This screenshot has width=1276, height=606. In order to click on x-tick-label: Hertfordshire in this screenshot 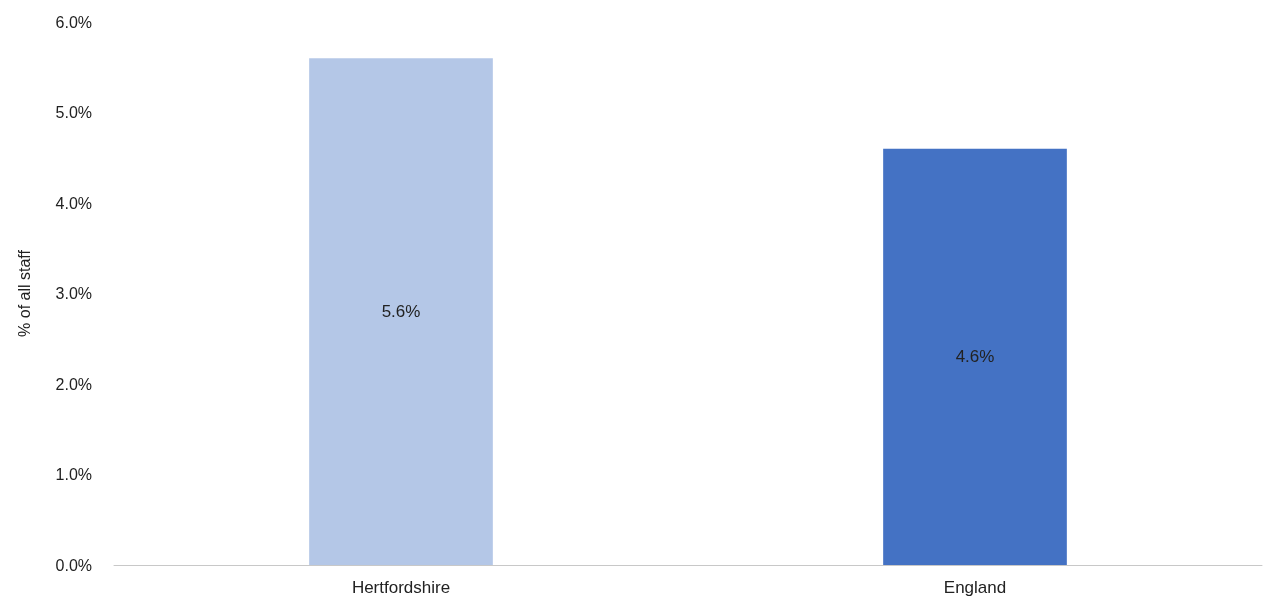, I will do `click(401, 587)`.